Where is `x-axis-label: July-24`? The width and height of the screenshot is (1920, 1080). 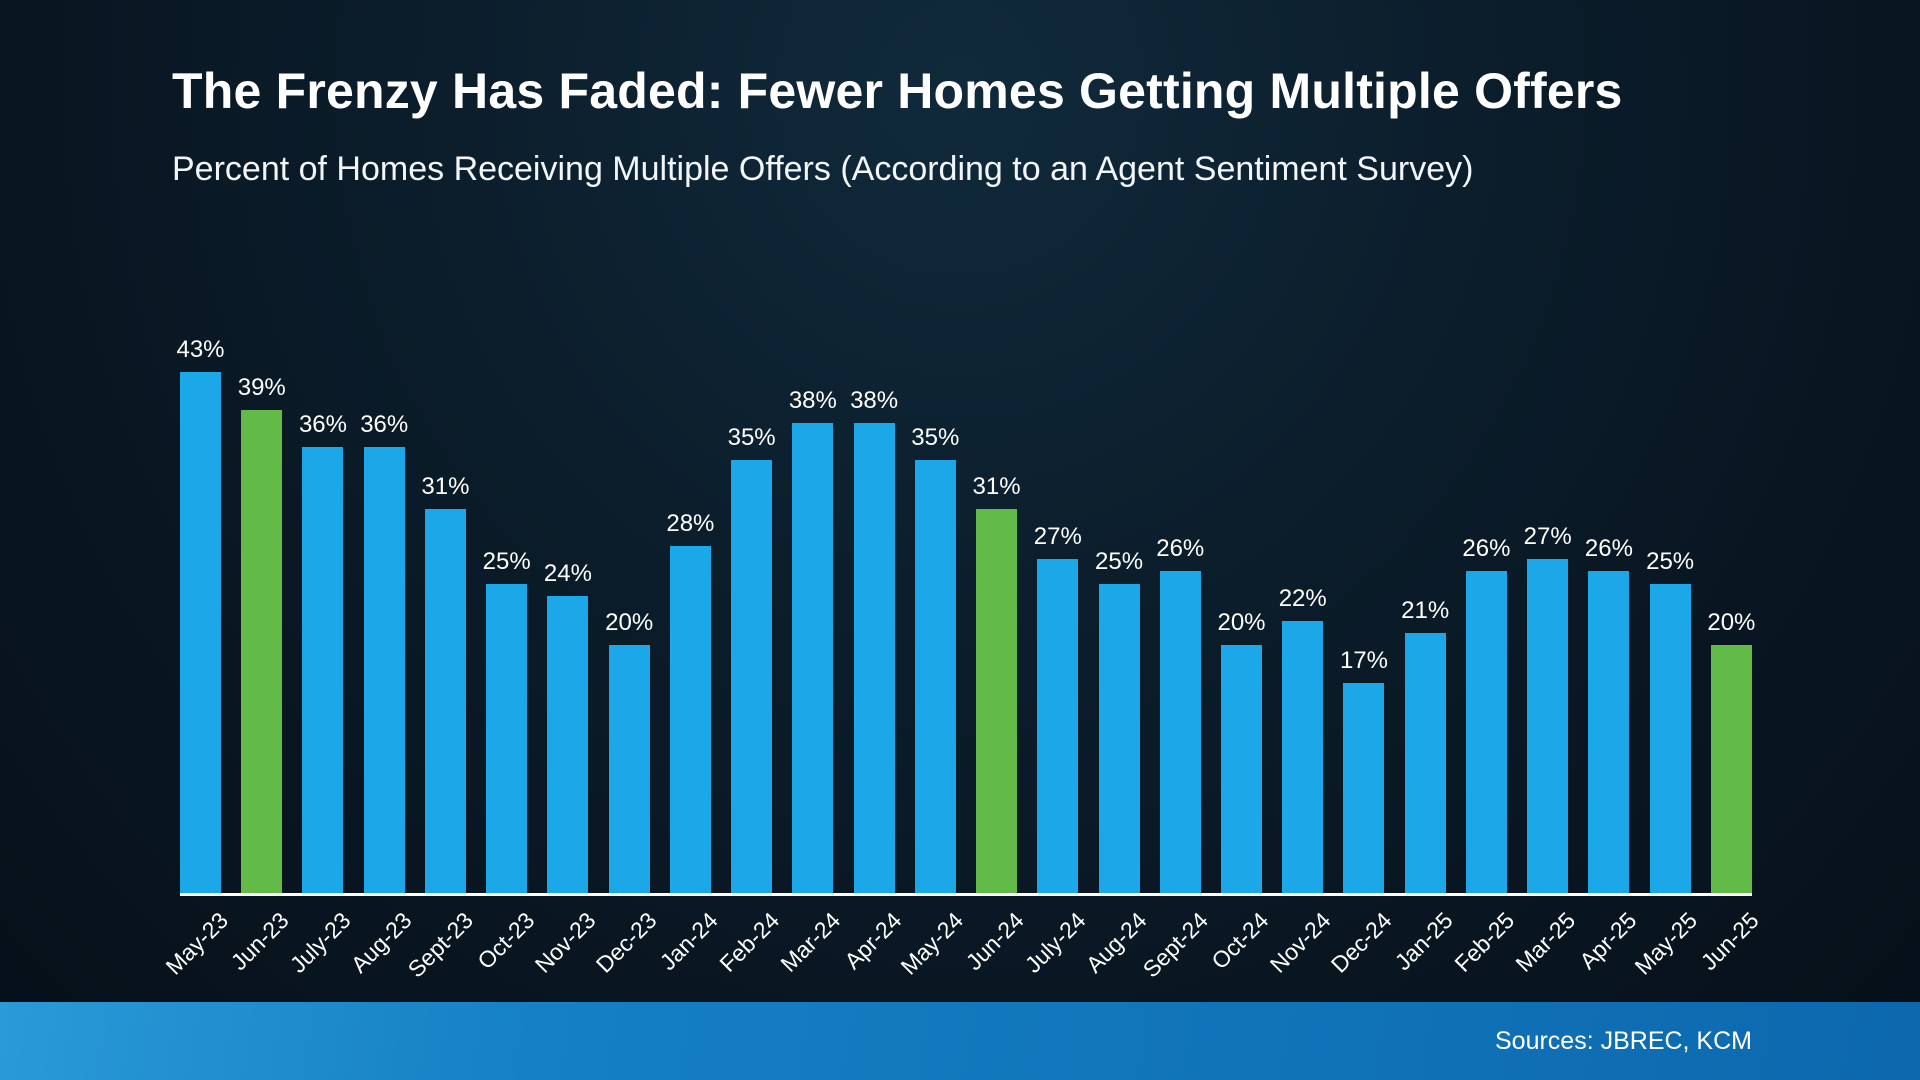 x-axis-label: July-24 is located at coordinates (1055, 942).